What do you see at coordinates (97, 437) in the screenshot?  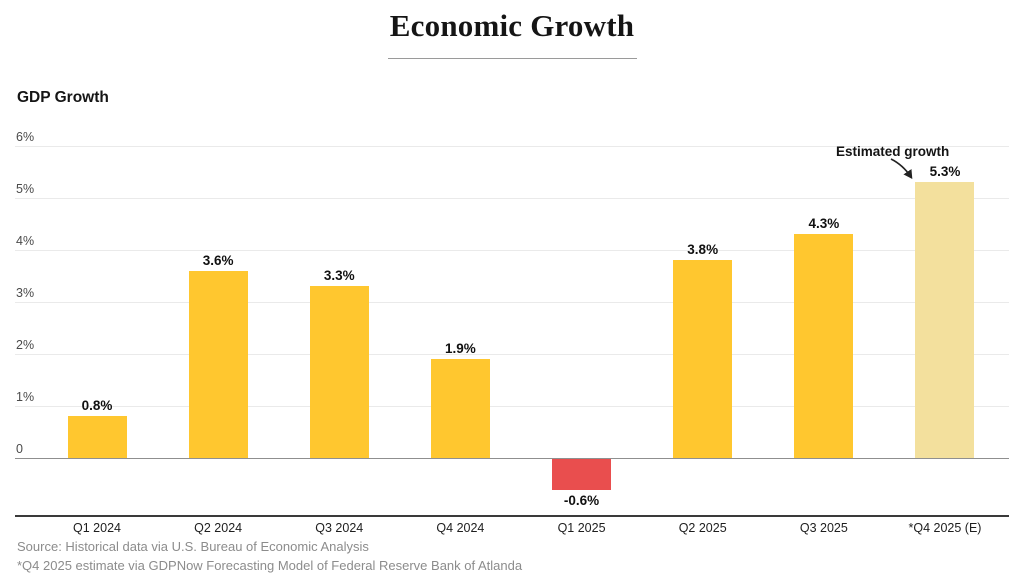 I see `bar-q1-2024` at bounding box center [97, 437].